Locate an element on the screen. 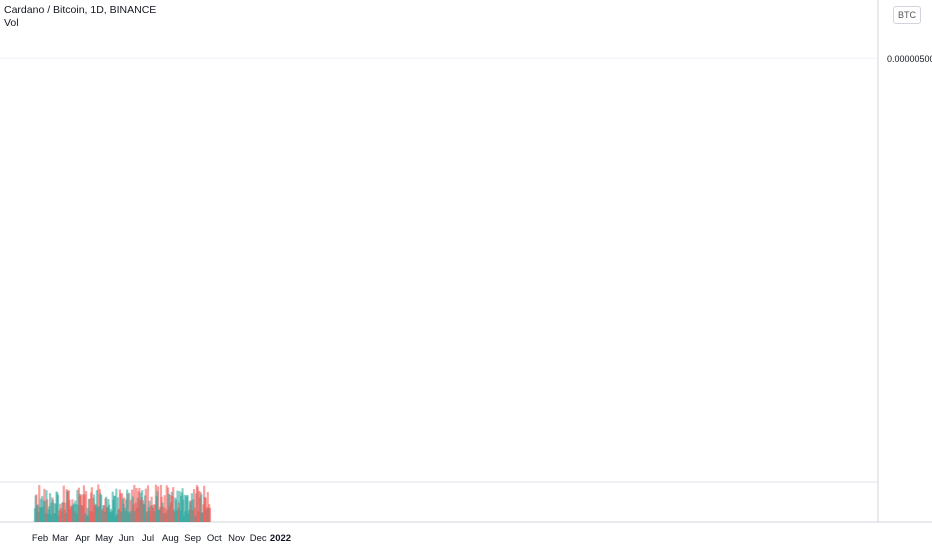  time-tick-label: Aug is located at coordinates (170, 538).